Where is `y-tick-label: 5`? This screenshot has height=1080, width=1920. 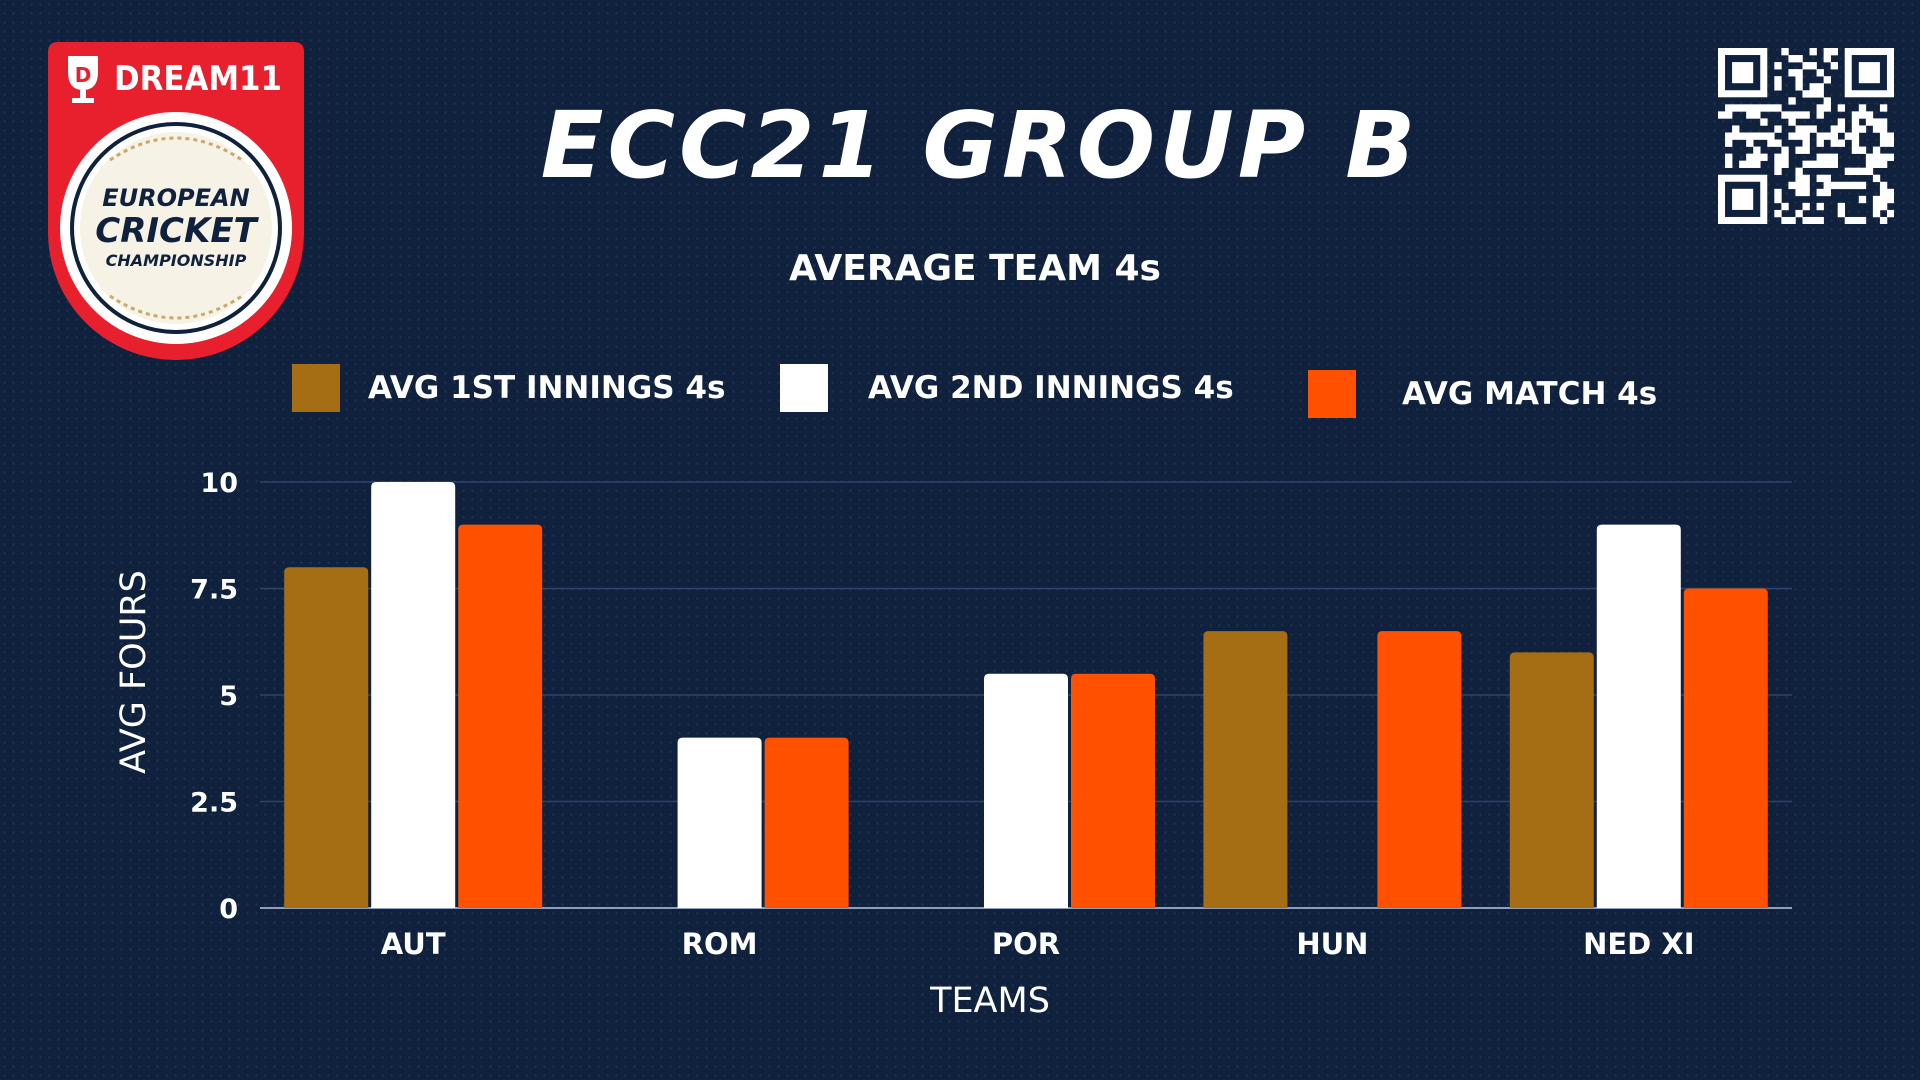 y-tick-label: 5 is located at coordinates (228, 696).